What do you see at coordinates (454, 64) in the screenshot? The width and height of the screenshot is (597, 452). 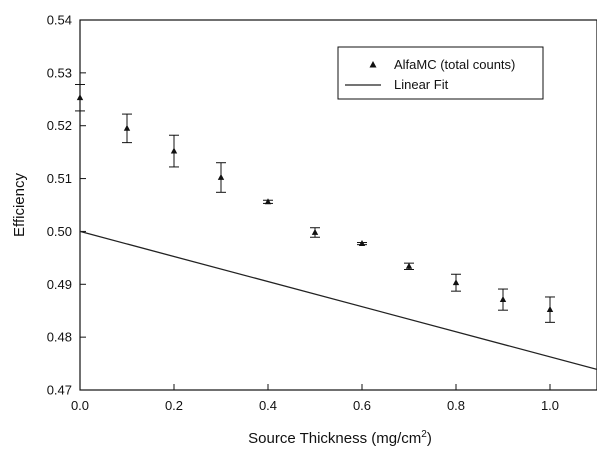 I see `legend-label-alfamc: AlfaMC (total counts)` at bounding box center [454, 64].